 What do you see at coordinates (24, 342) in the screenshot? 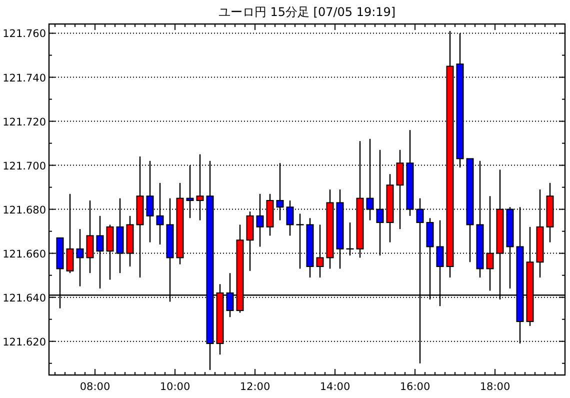
I see `y-tick-label: 121.620` at bounding box center [24, 342].